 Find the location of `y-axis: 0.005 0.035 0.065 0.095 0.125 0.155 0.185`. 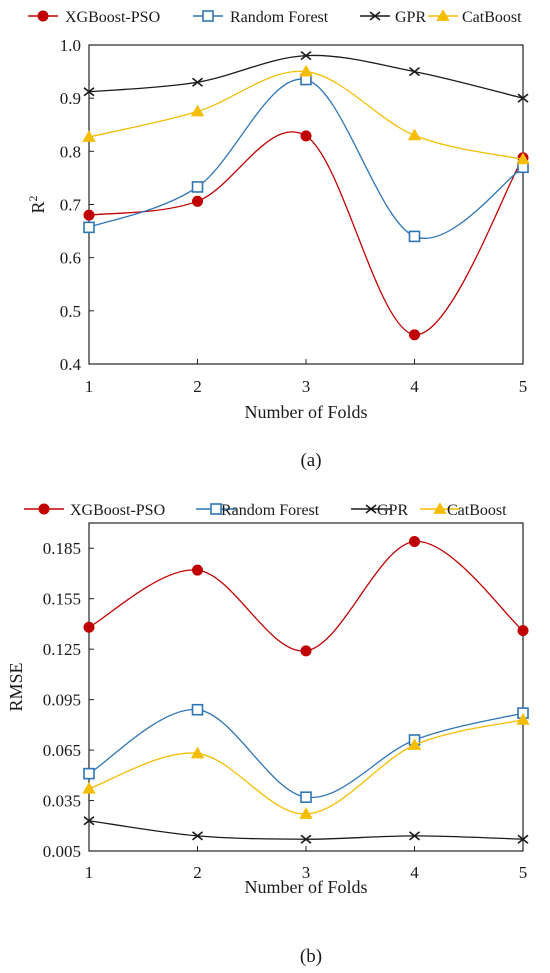

y-axis: 0.005 0.035 0.065 0.095 0.125 0.155 0.185 is located at coordinates (68, 700).